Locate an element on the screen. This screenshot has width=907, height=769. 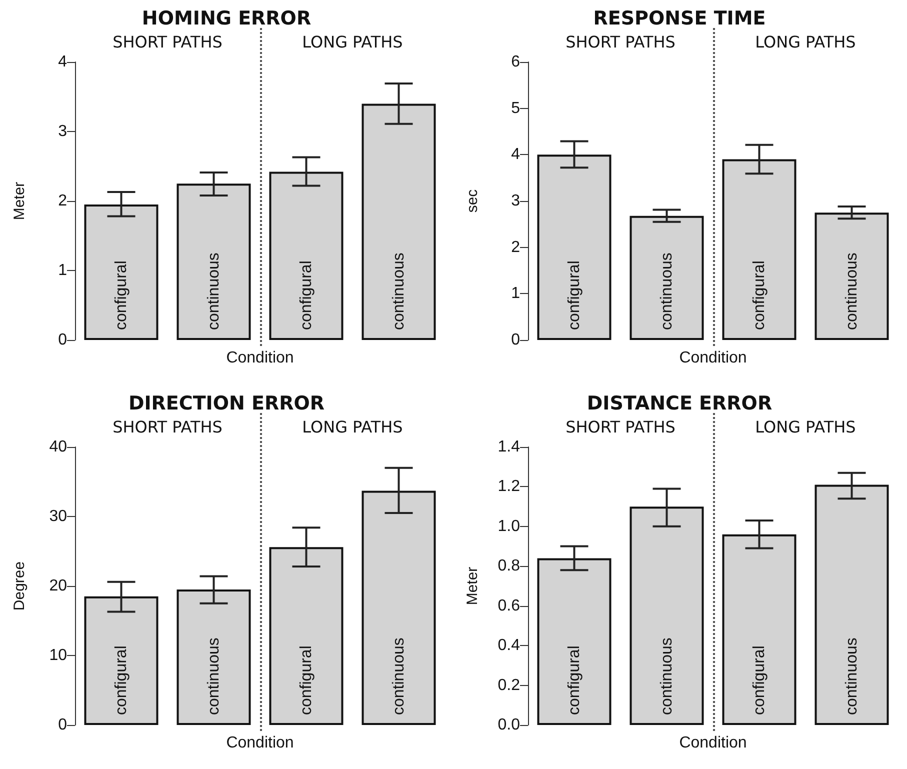
y-tick-label: 0.2 is located at coordinates (509, 685).